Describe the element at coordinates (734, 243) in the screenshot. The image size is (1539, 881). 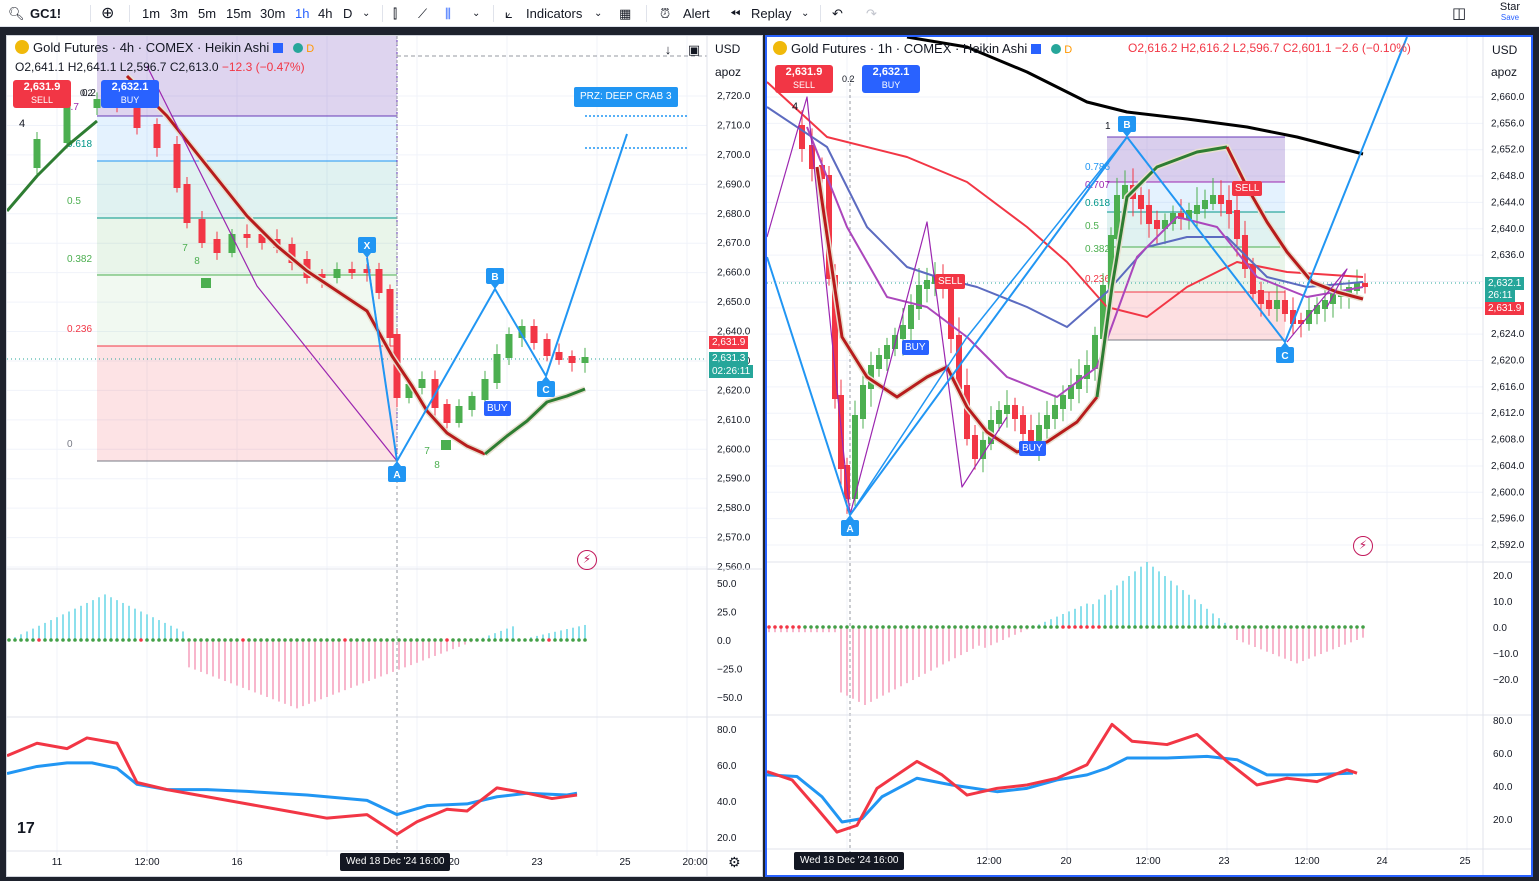
I see `price-axis-label: 2,670.0` at that location.